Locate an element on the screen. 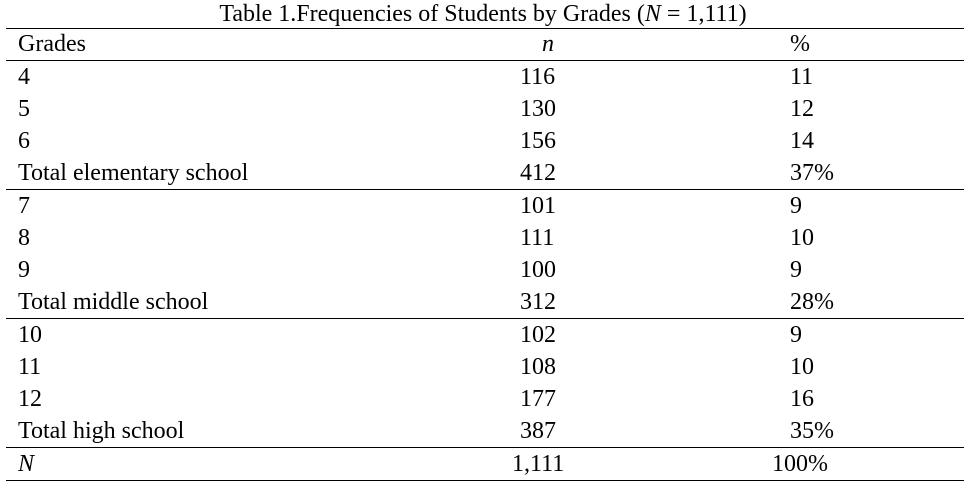  table-row: 7 101 9 is located at coordinates (485, 205).